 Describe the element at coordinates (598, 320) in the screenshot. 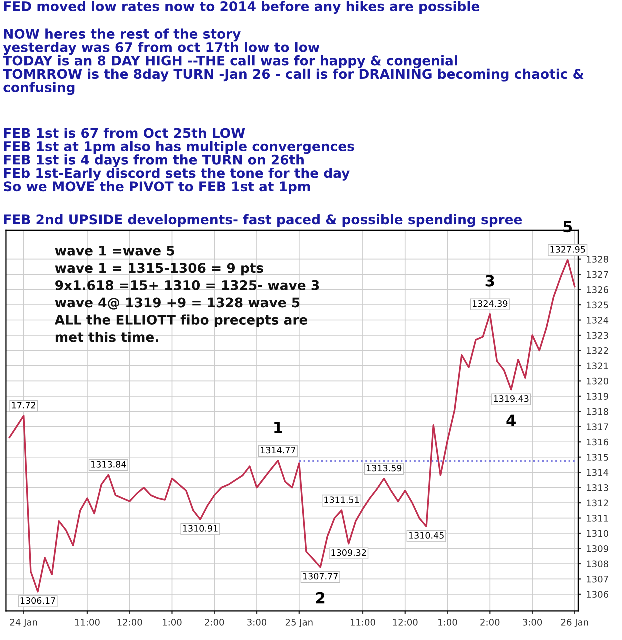

I see `y-tick-label: 1324` at that location.